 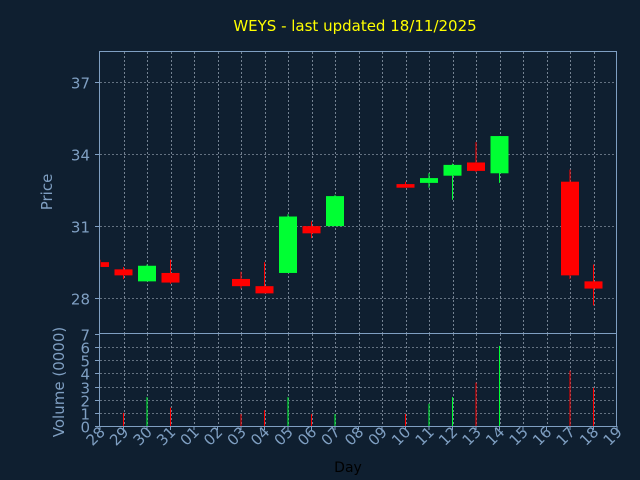 What do you see at coordinates (85, 192) in the screenshot?
I see `price-axis: 28 31 34 37` at bounding box center [85, 192].